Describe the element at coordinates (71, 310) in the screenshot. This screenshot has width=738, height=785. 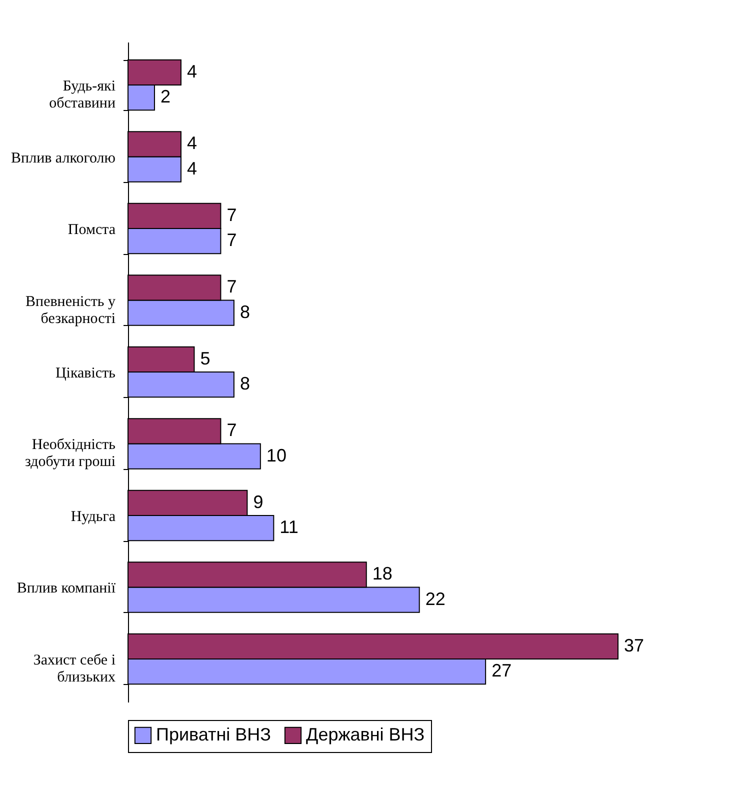
I see `y-tick-label: Впевненість у безкарності` at that location.